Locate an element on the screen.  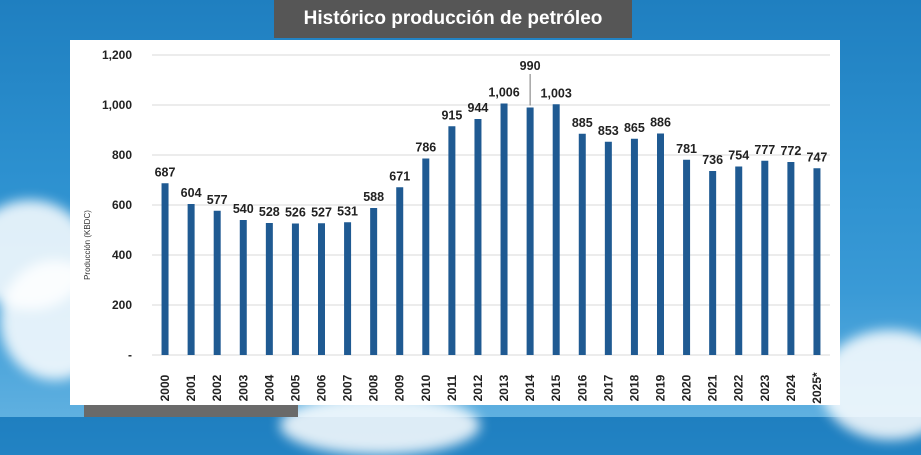
x-tick-label: 2001 is located at coordinates (191, 387).